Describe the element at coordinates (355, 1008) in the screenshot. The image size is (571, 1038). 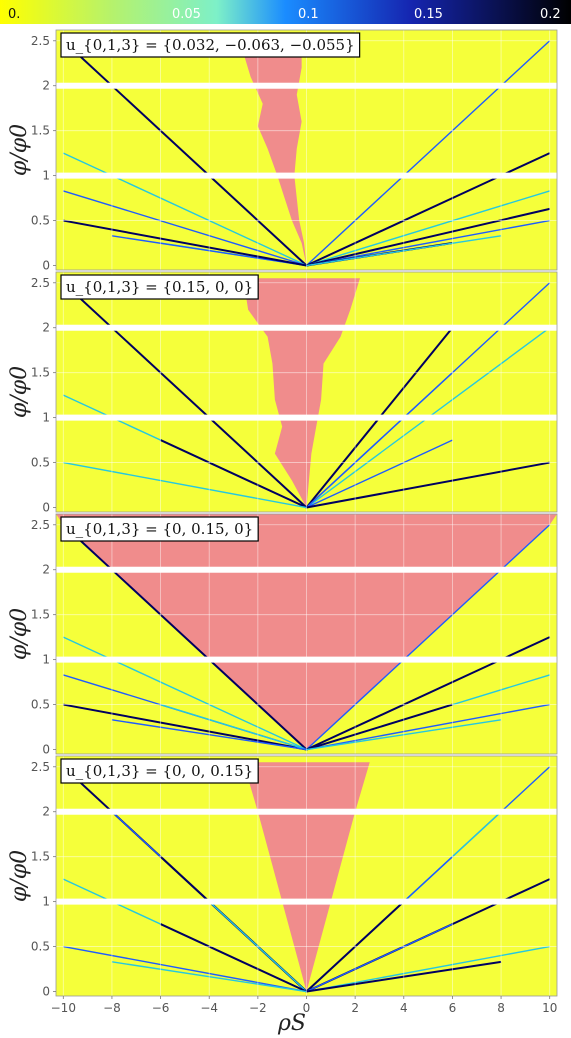
I see `x-tick-label: 2` at that location.